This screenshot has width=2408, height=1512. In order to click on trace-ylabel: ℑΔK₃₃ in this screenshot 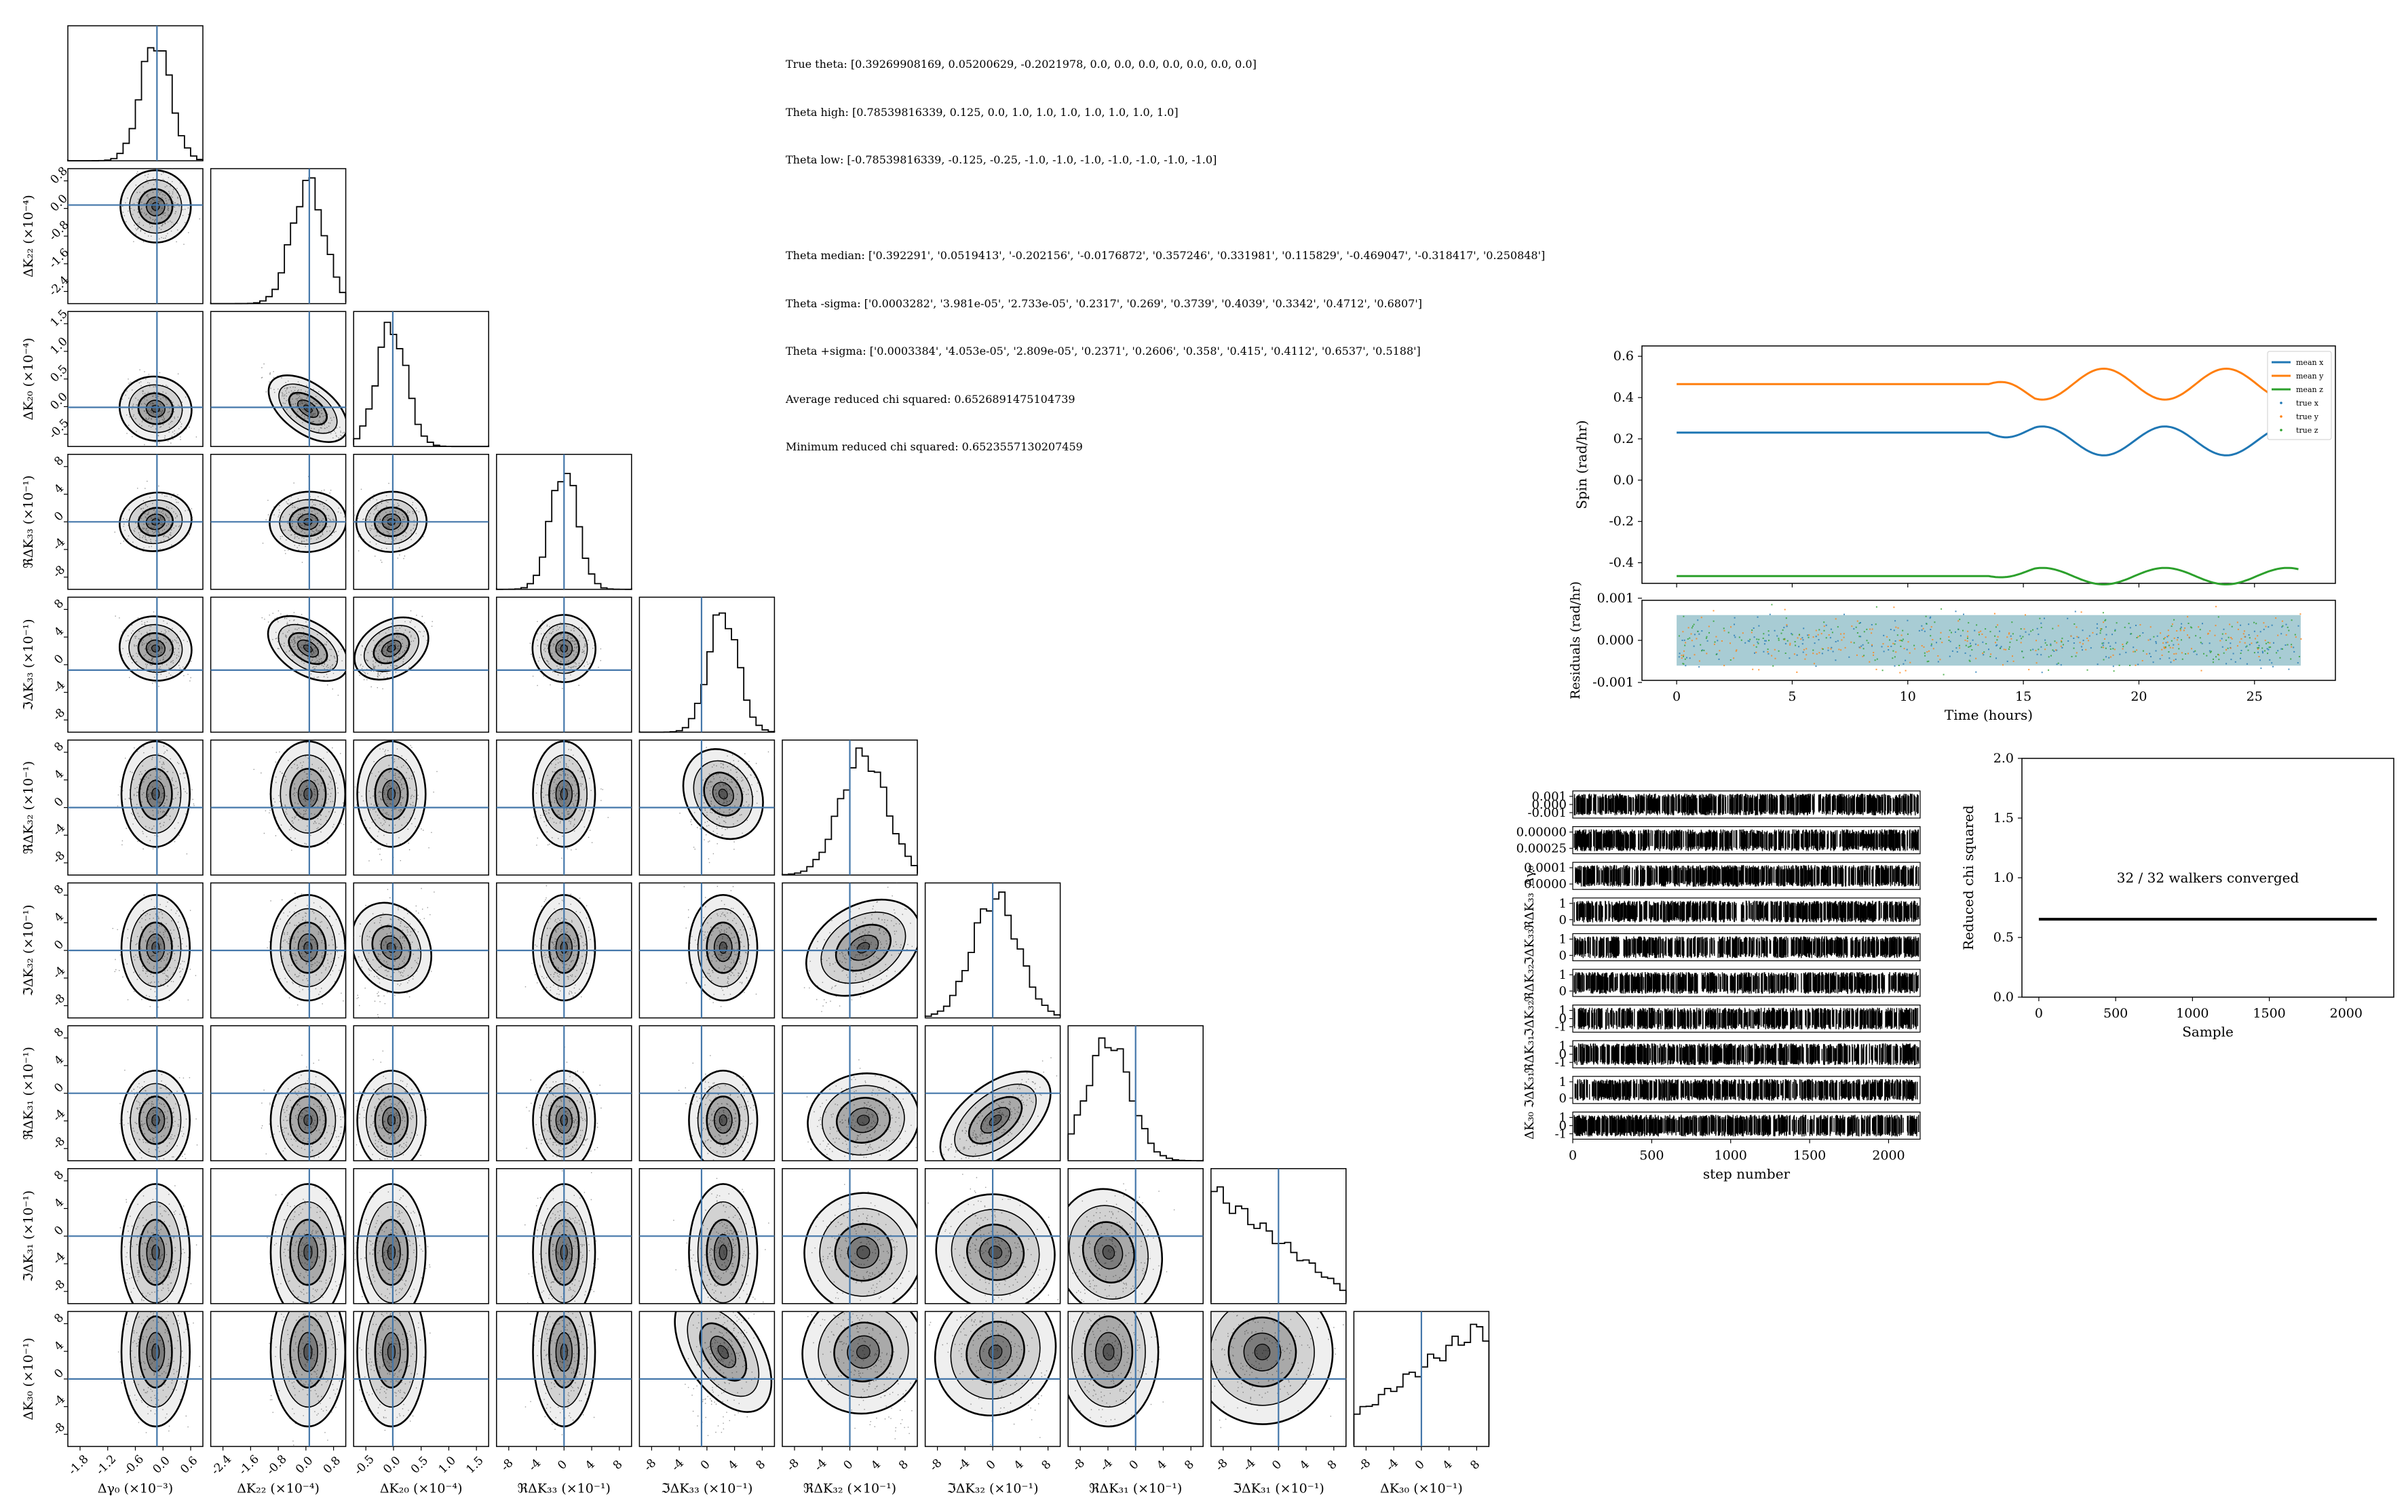, I will do `click(1530, 947)`.